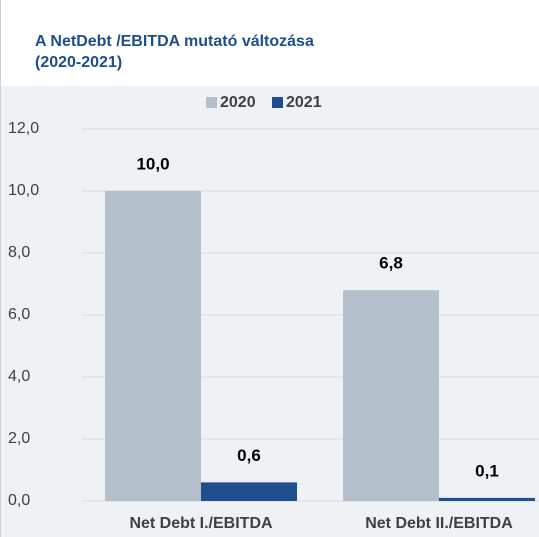 The width and height of the screenshot is (539, 537). Describe the element at coordinates (23, 190) in the screenshot. I see `y-tick-label: 10,0` at that location.